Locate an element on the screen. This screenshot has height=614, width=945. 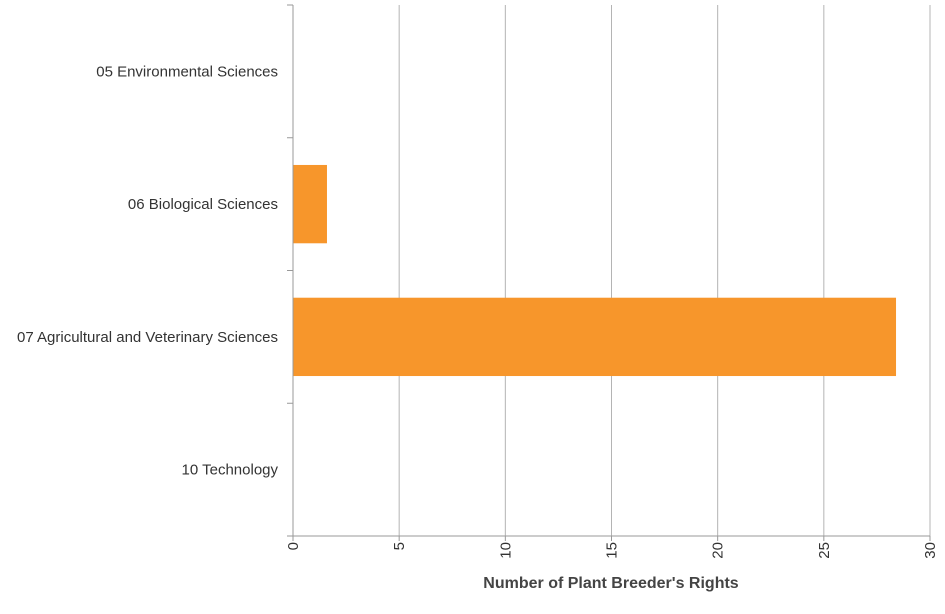
category-label: 05 Environmental Sciences is located at coordinates (187, 71).